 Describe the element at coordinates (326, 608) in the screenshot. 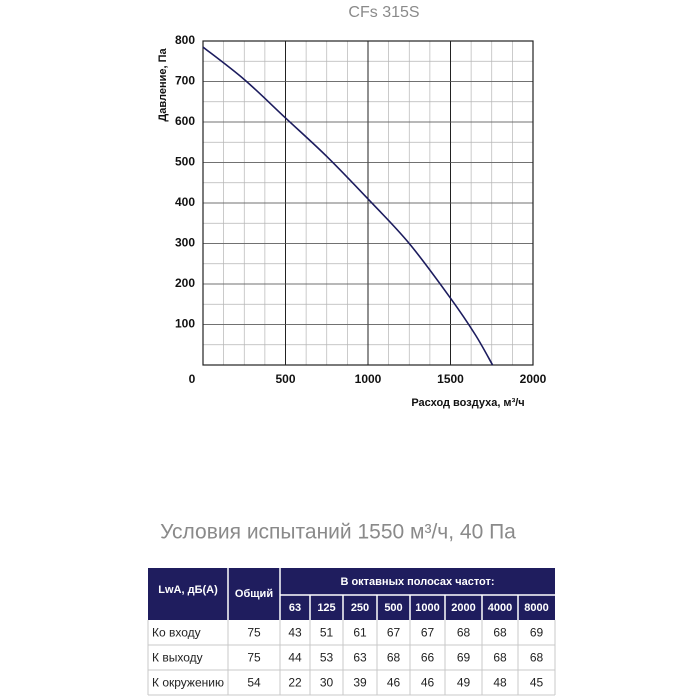

I see `header-cell: 125` at that location.